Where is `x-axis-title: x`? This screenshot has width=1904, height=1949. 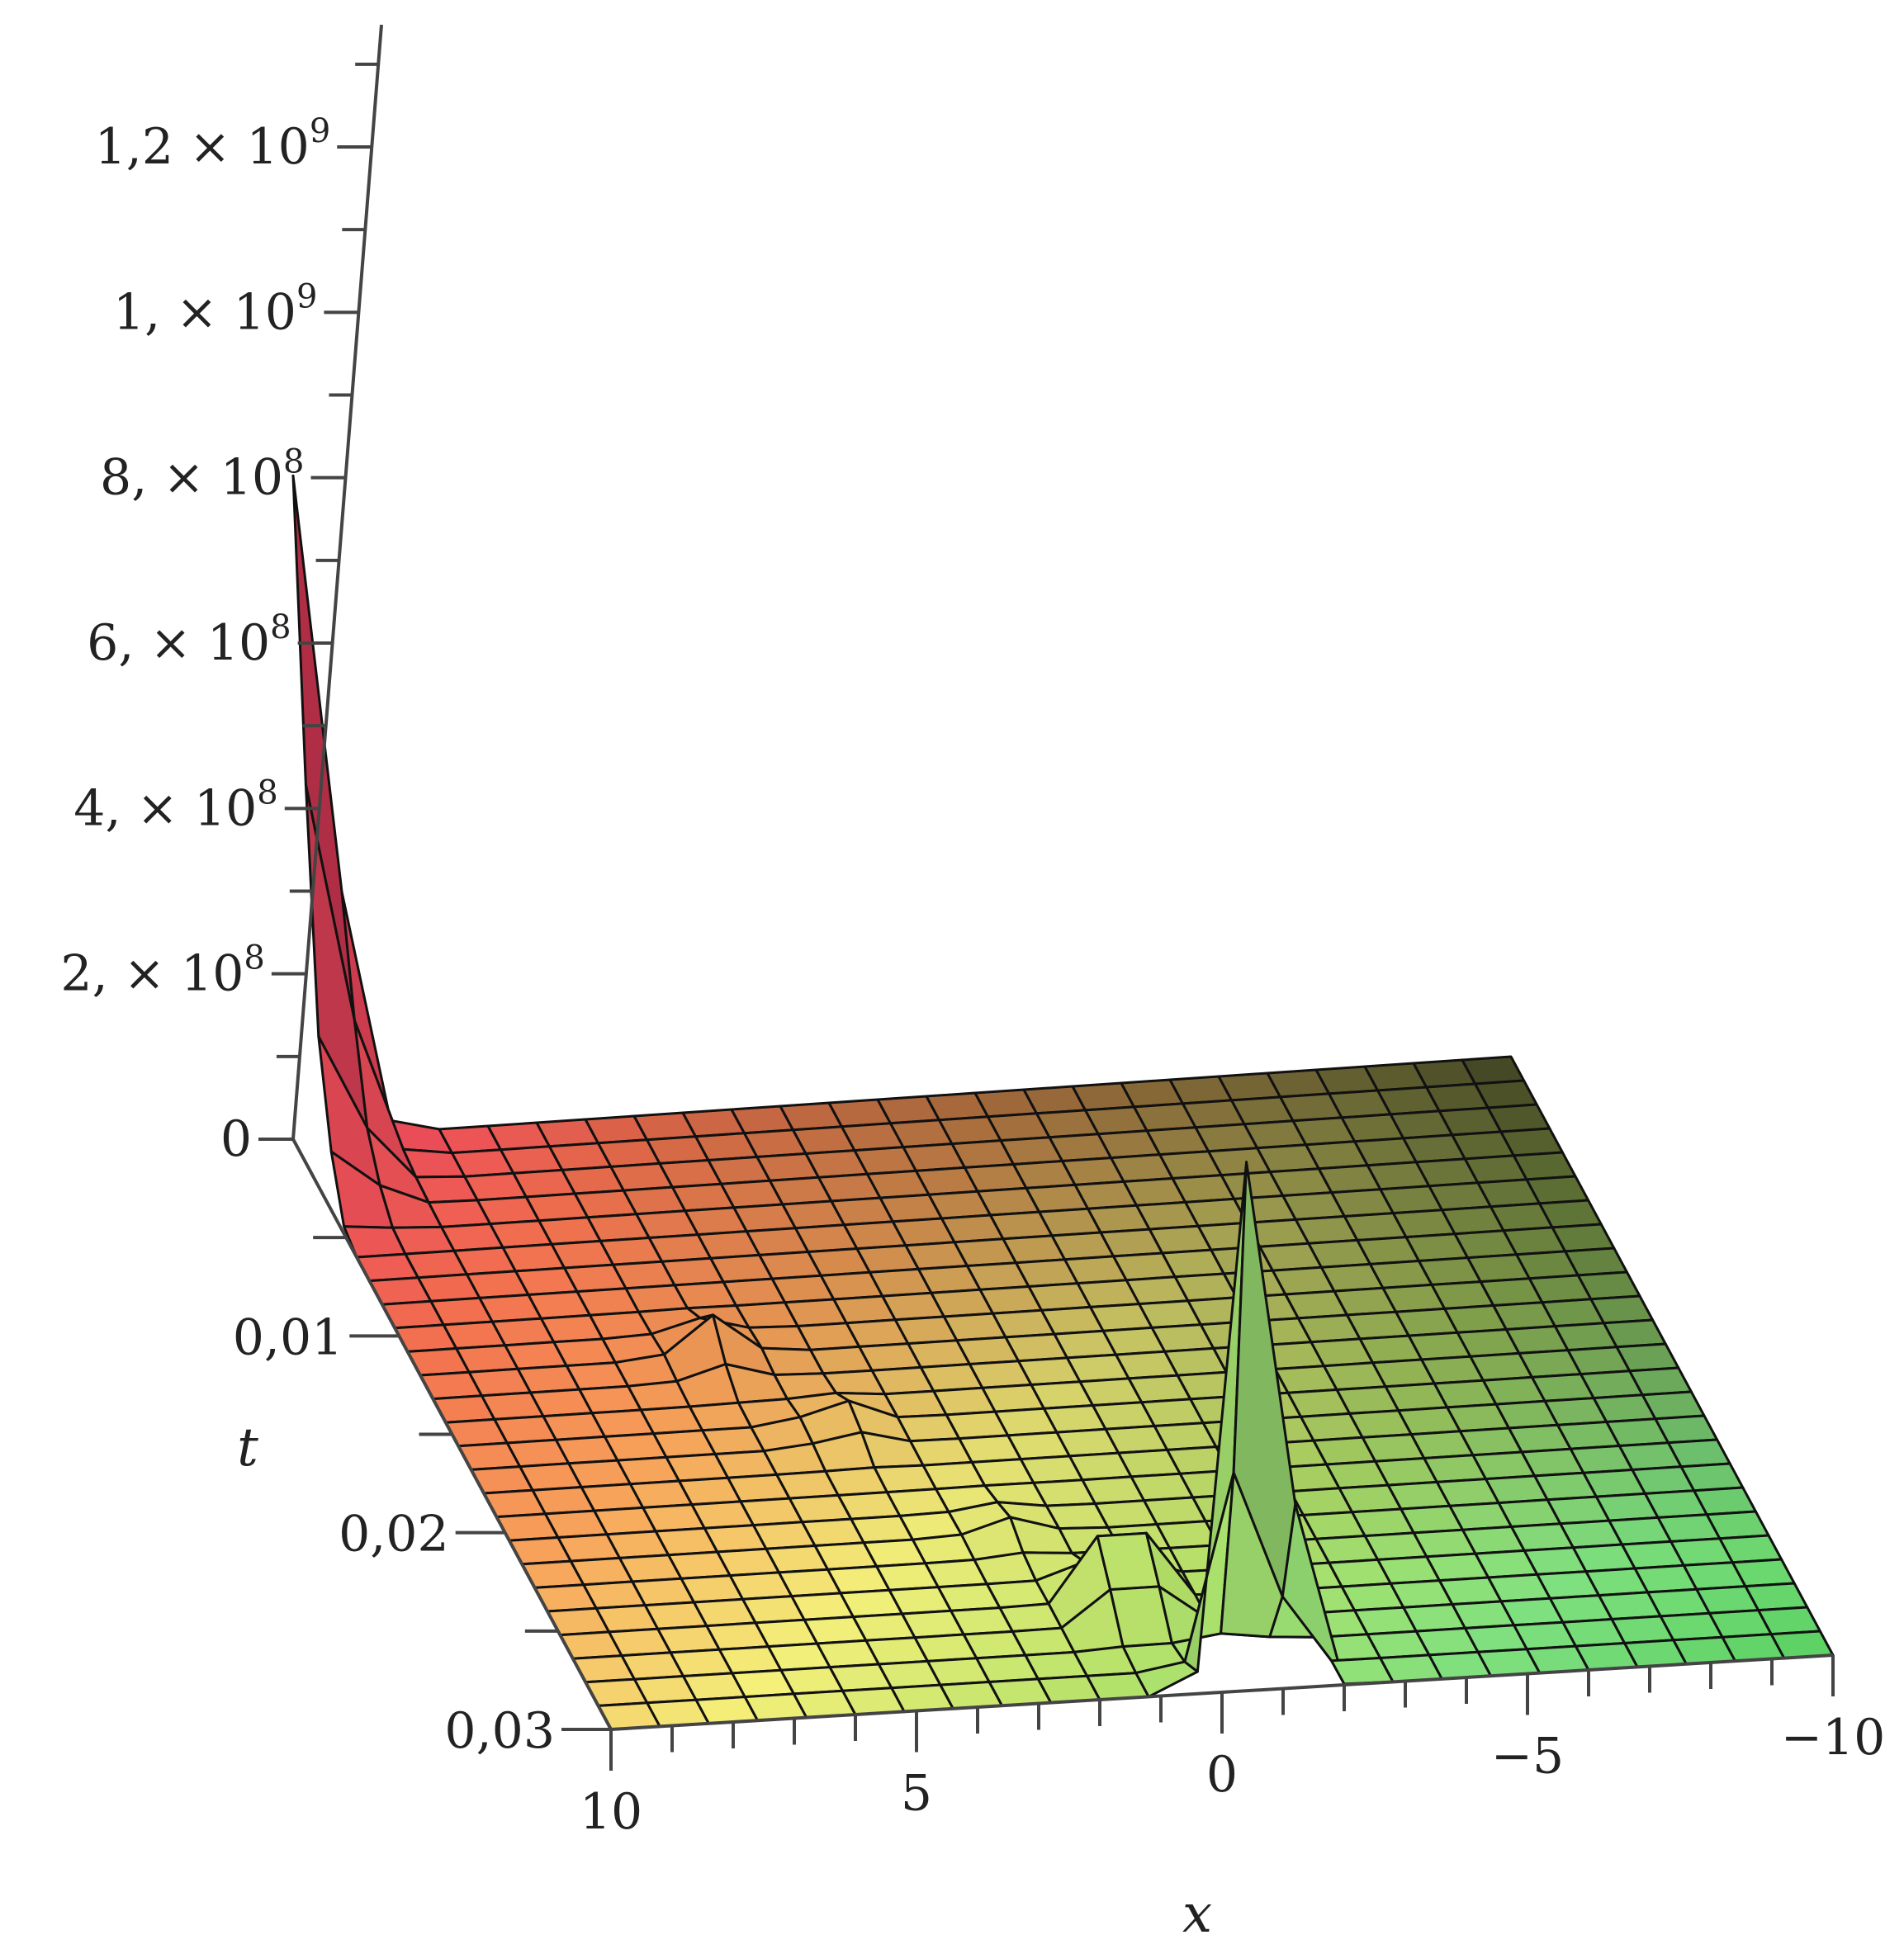
x-axis-title: x is located at coordinates (1197, 1914).